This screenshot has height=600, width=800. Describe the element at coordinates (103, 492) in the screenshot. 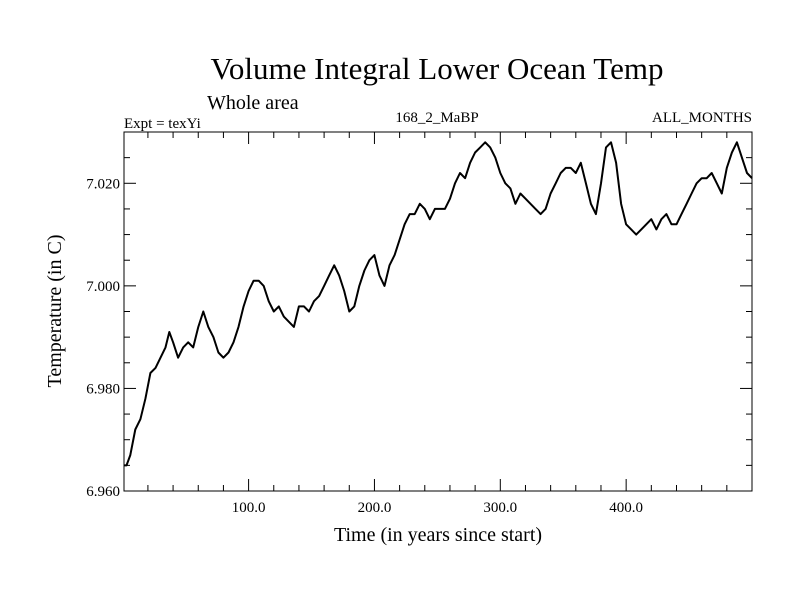

I see `y-tick-label: 6.960` at that location.